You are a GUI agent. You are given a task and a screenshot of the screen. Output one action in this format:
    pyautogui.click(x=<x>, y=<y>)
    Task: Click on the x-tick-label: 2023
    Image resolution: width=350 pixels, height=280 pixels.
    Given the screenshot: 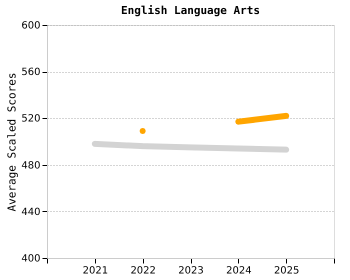 What is the action you would take?
    pyautogui.click(x=191, y=271)
    